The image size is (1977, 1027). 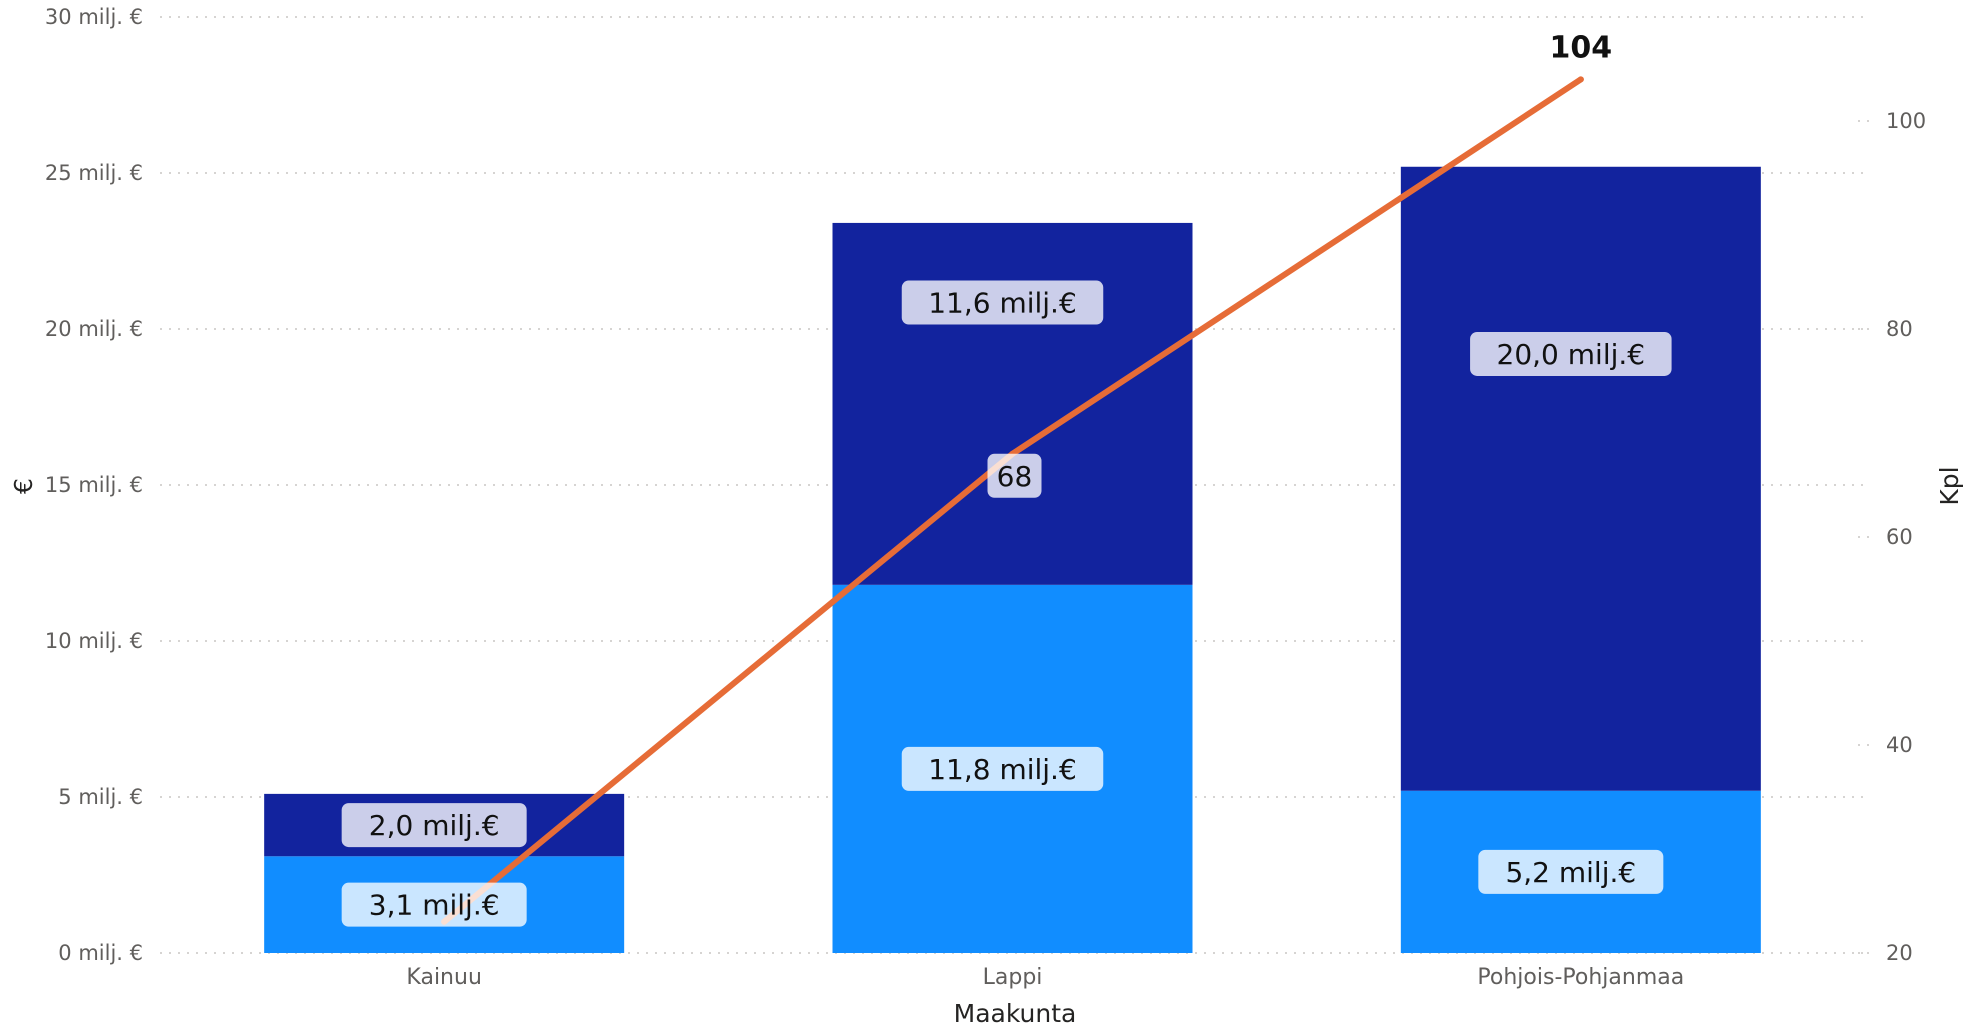 I want to click on line-label-text: 68, so click(x=1015, y=476).